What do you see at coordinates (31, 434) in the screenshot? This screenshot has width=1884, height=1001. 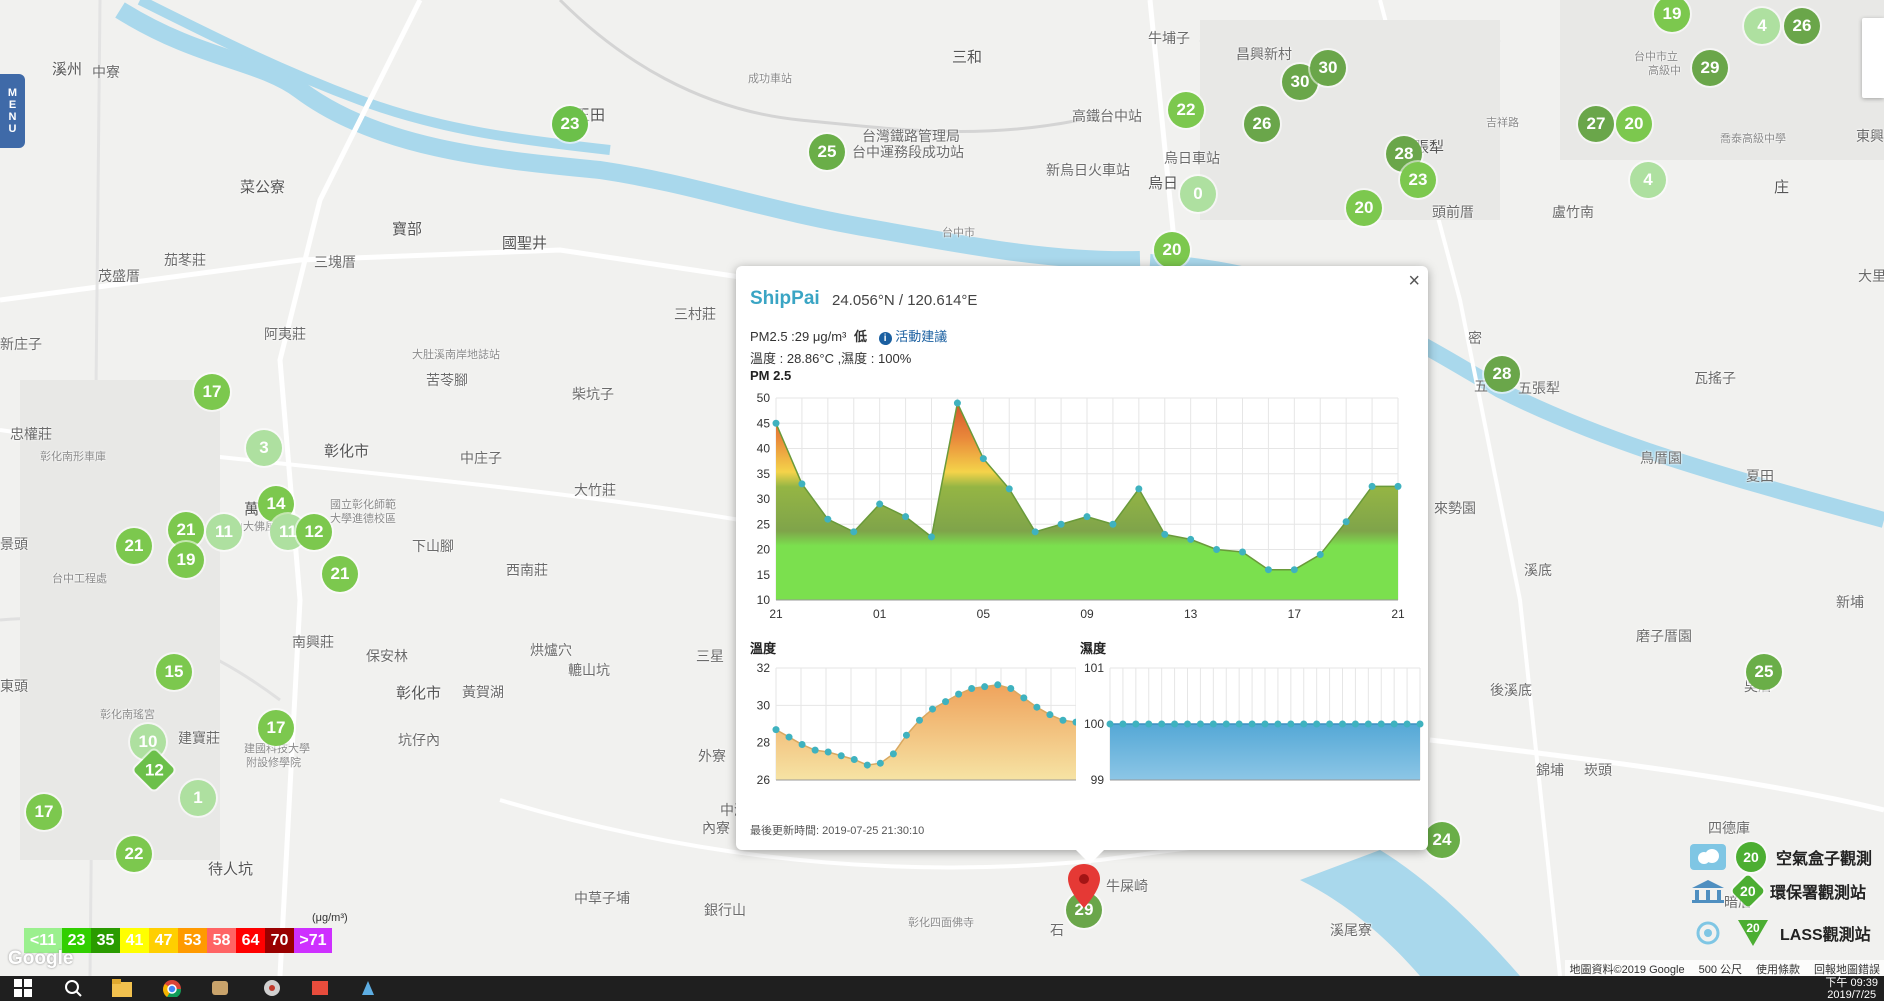 I see `place-label: 忠權莊` at bounding box center [31, 434].